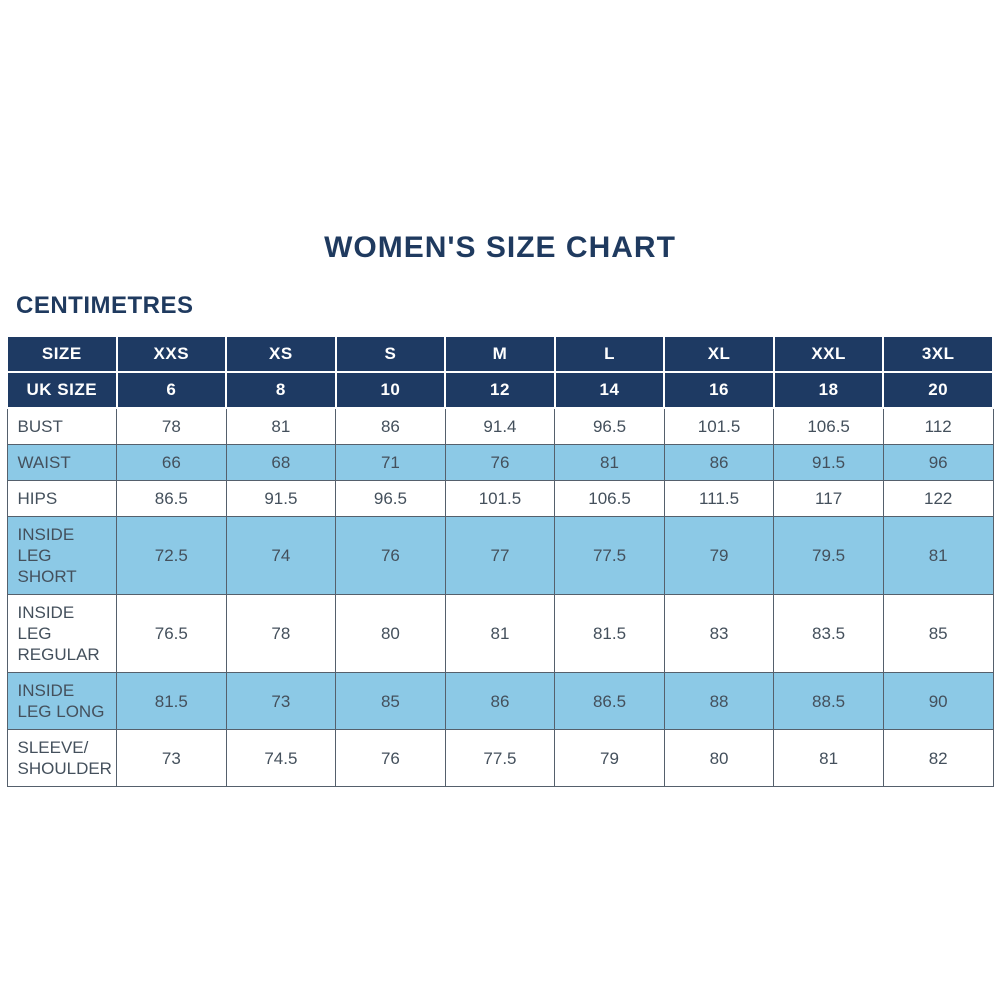  What do you see at coordinates (171, 633) in the screenshot?
I see `measurement-cell: 76.5` at bounding box center [171, 633].